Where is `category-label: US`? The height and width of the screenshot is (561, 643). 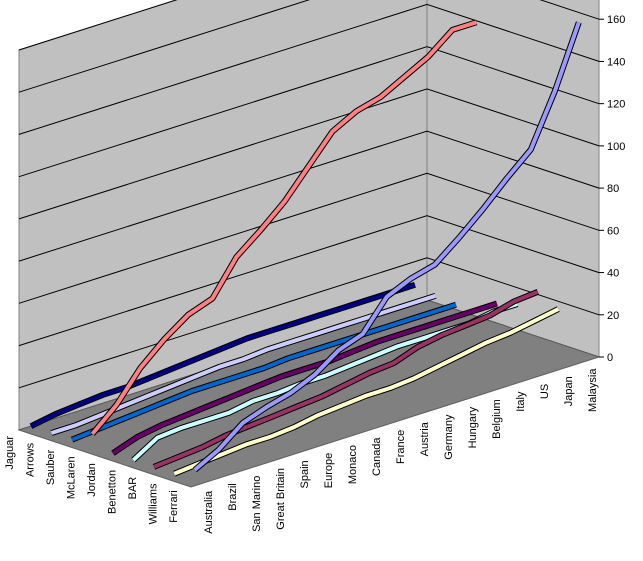
category-label: US is located at coordinates (545, 391).